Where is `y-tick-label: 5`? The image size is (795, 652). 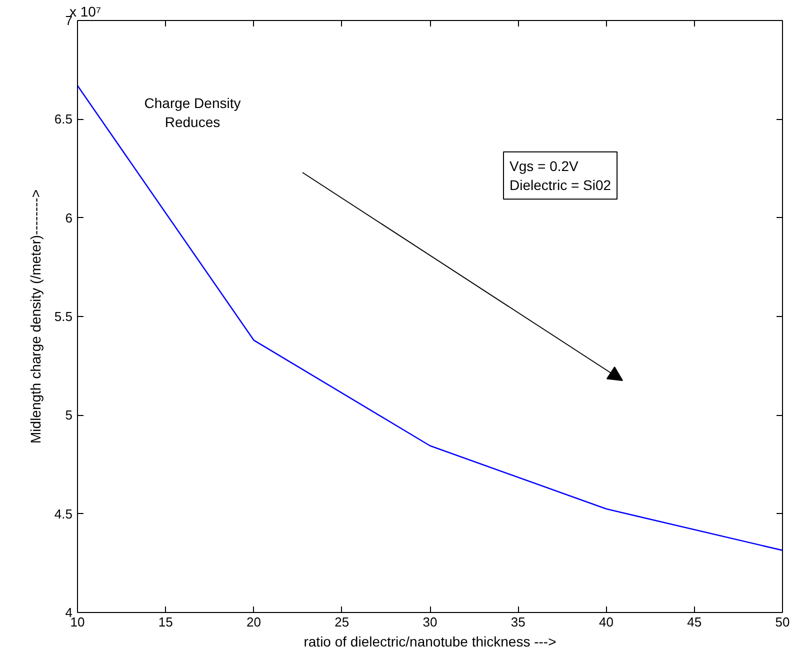
y-tick-label: 5 is located at coordinates (69, 415).